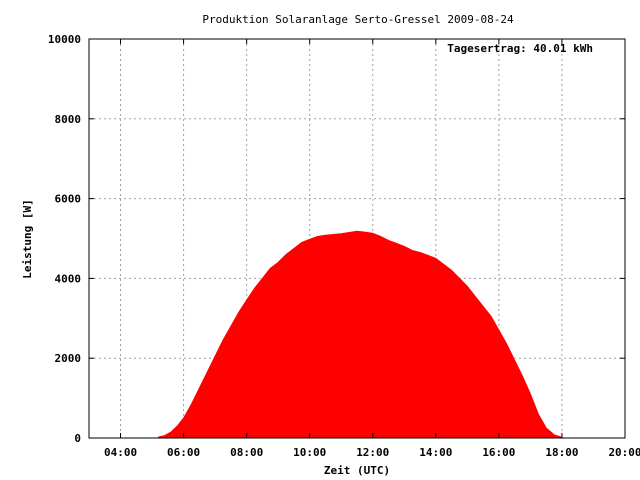 This screenshot has width=640, height=480. I want to click on y-tick-label-1: 2000, so click(68, 358).